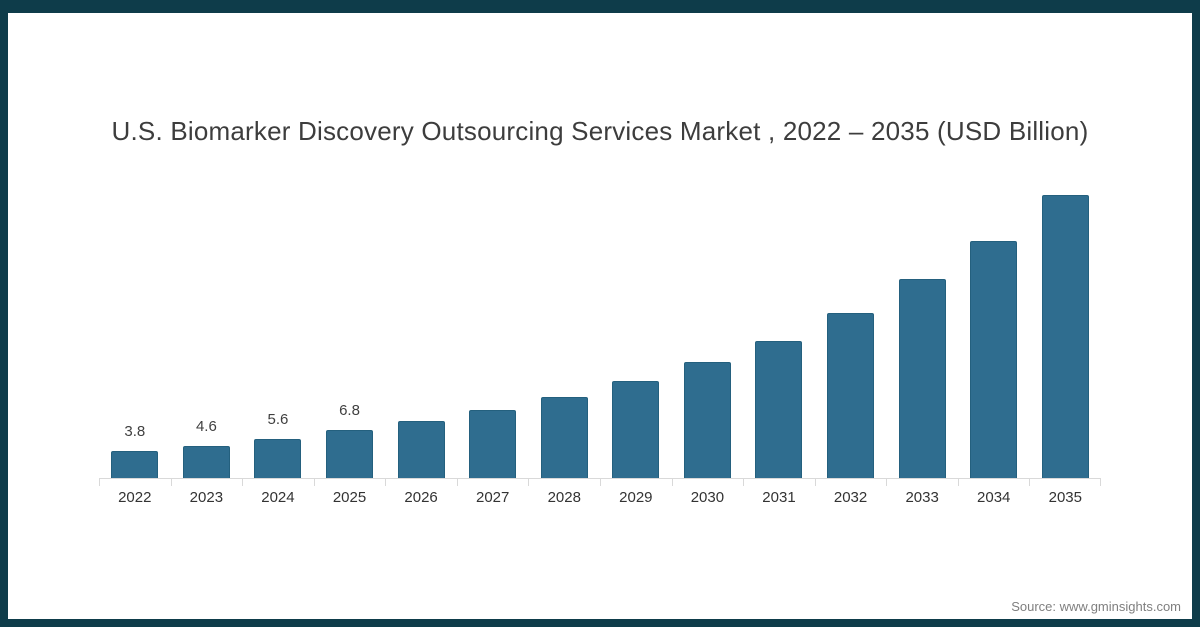 The height and width of the screenshot is (627, 1200). I want to click on bar-value-label-2022: 3.8, so click(135, 431).